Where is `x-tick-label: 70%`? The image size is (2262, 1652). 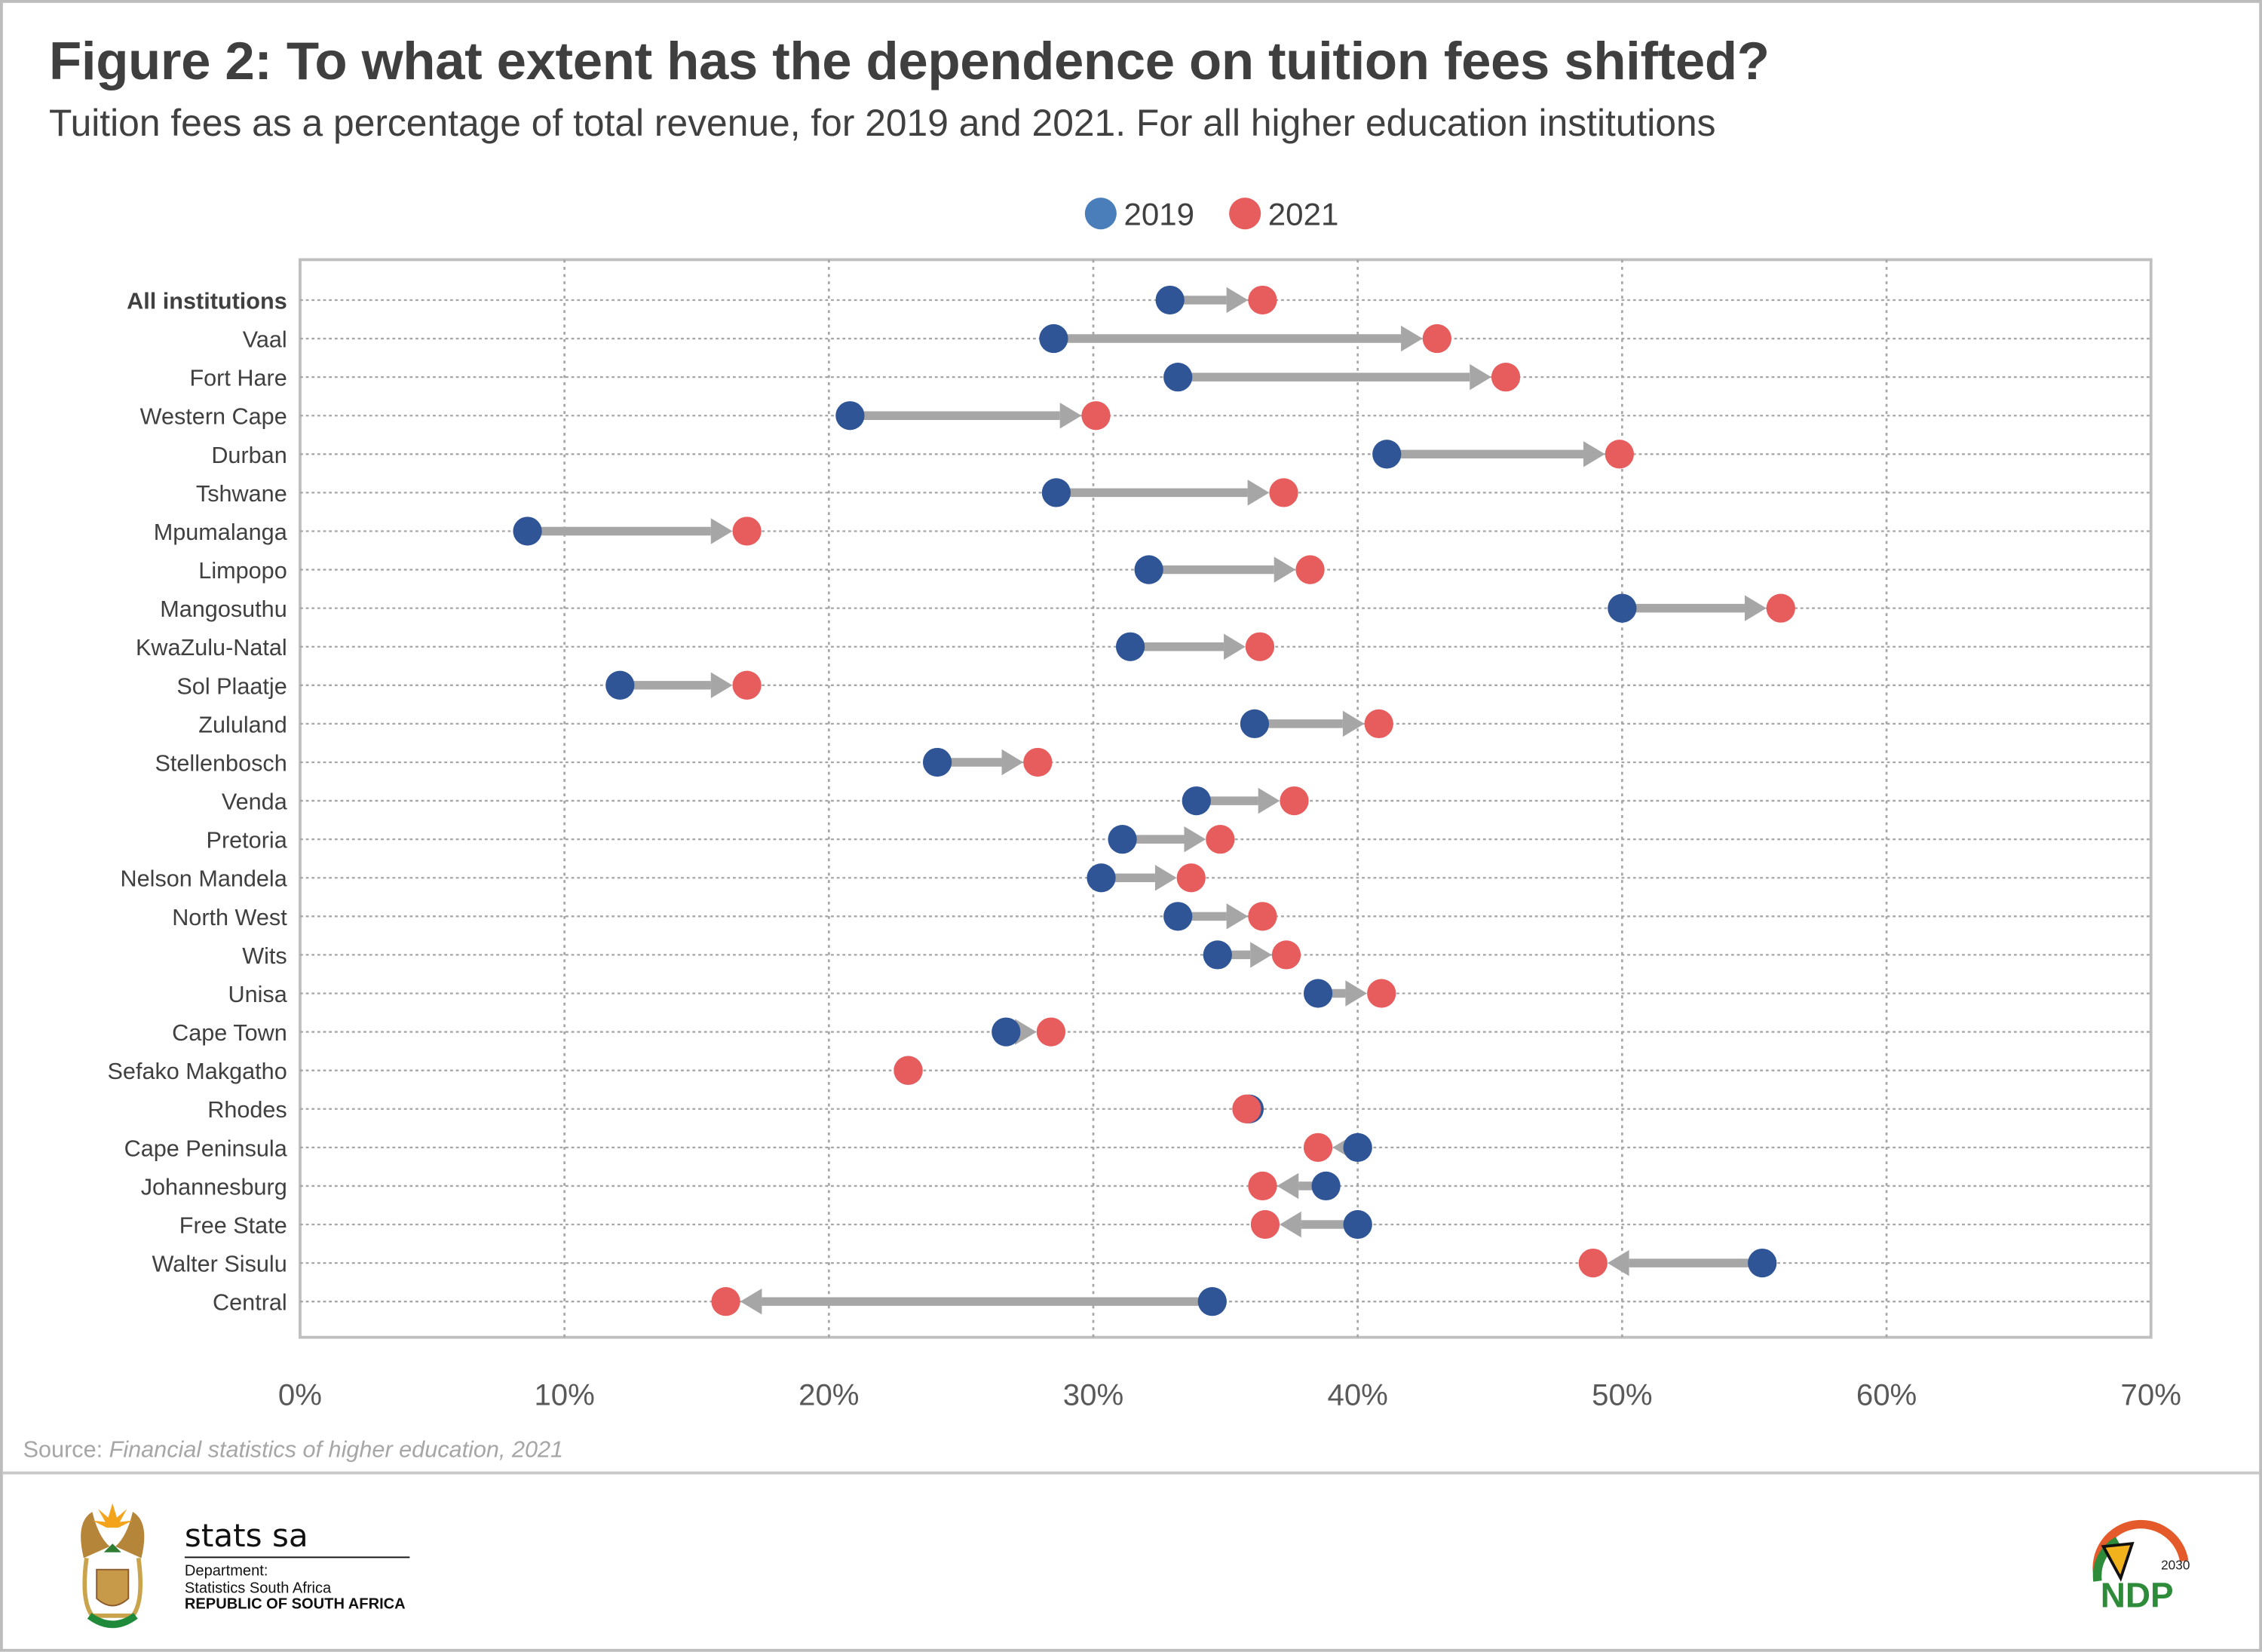 x-tick-label: 70% is located at coordinates (2151, 1395).